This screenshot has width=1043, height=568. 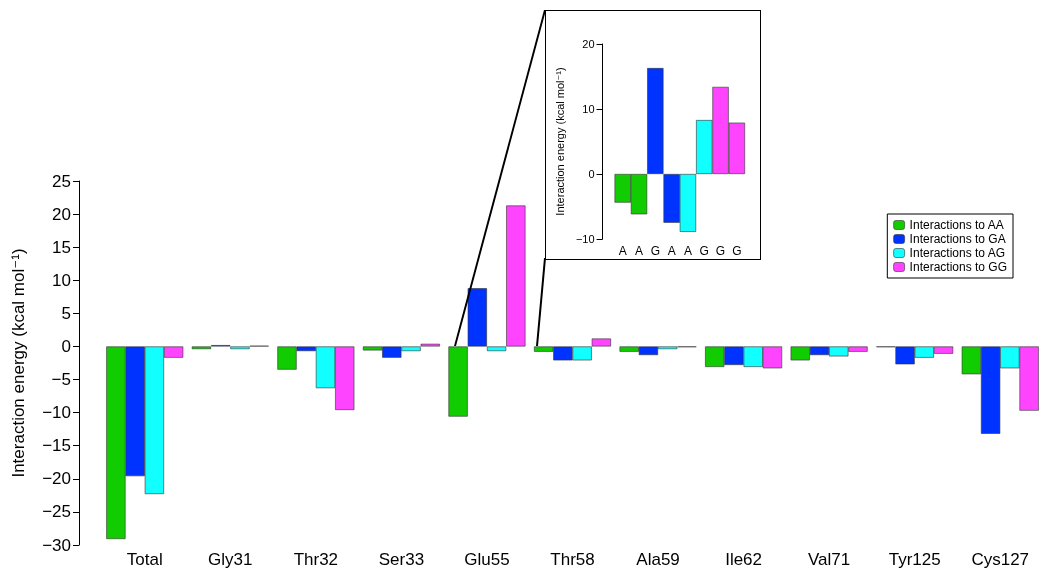 I want to click on x-tick-label: Tyr125, so click(x=914, y=559).